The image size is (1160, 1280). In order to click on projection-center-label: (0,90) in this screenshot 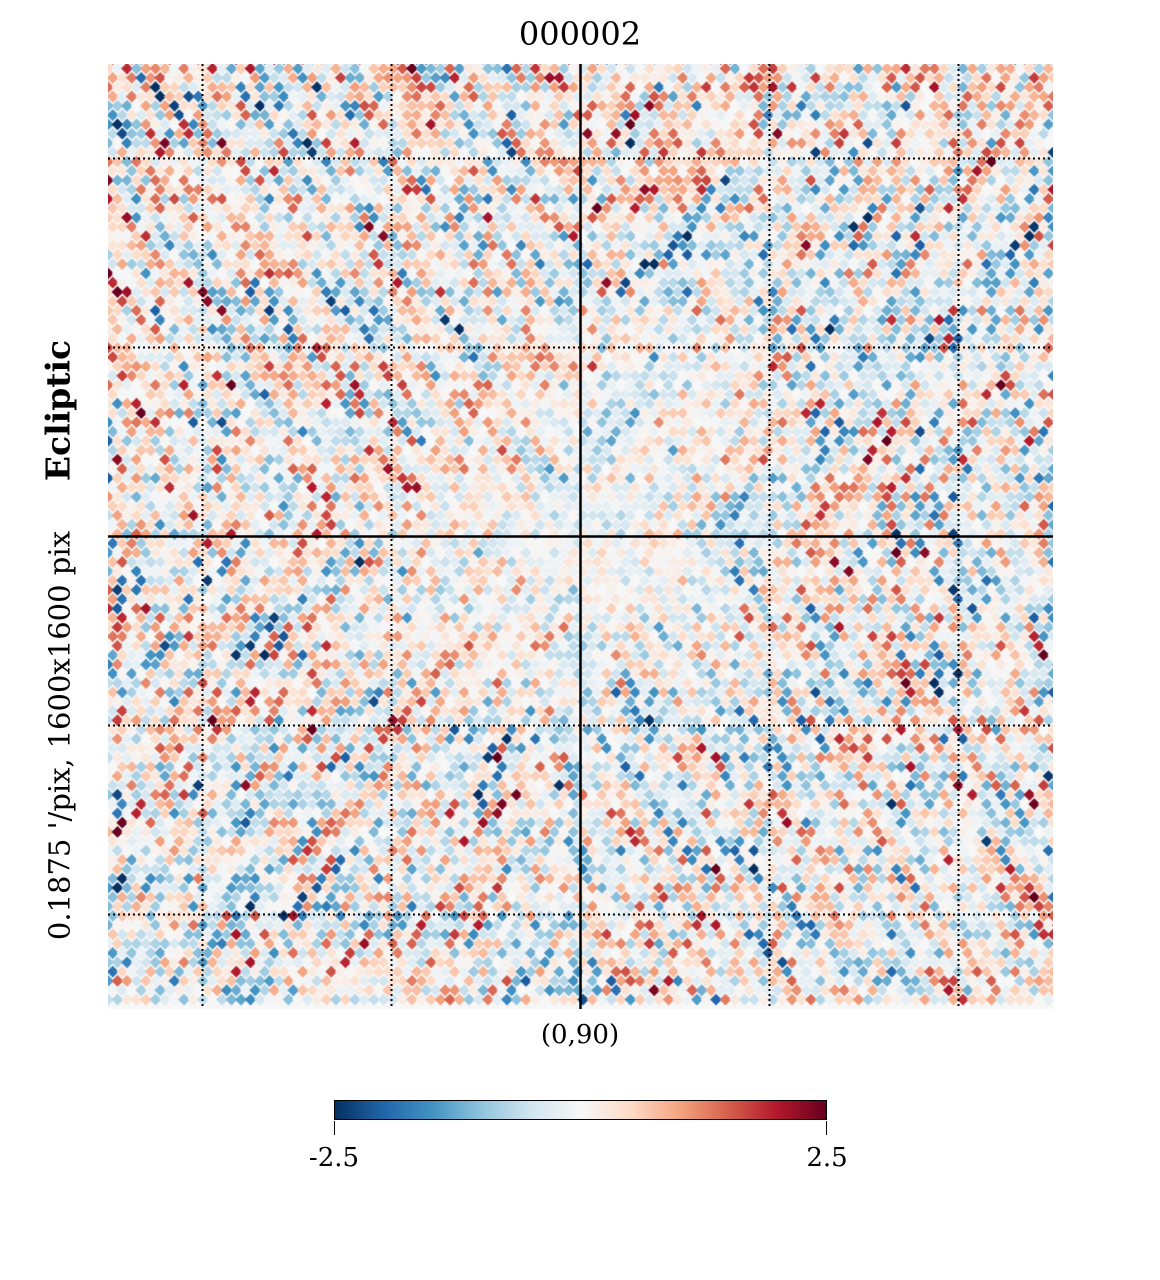, I will do `click(580, 1035)`.